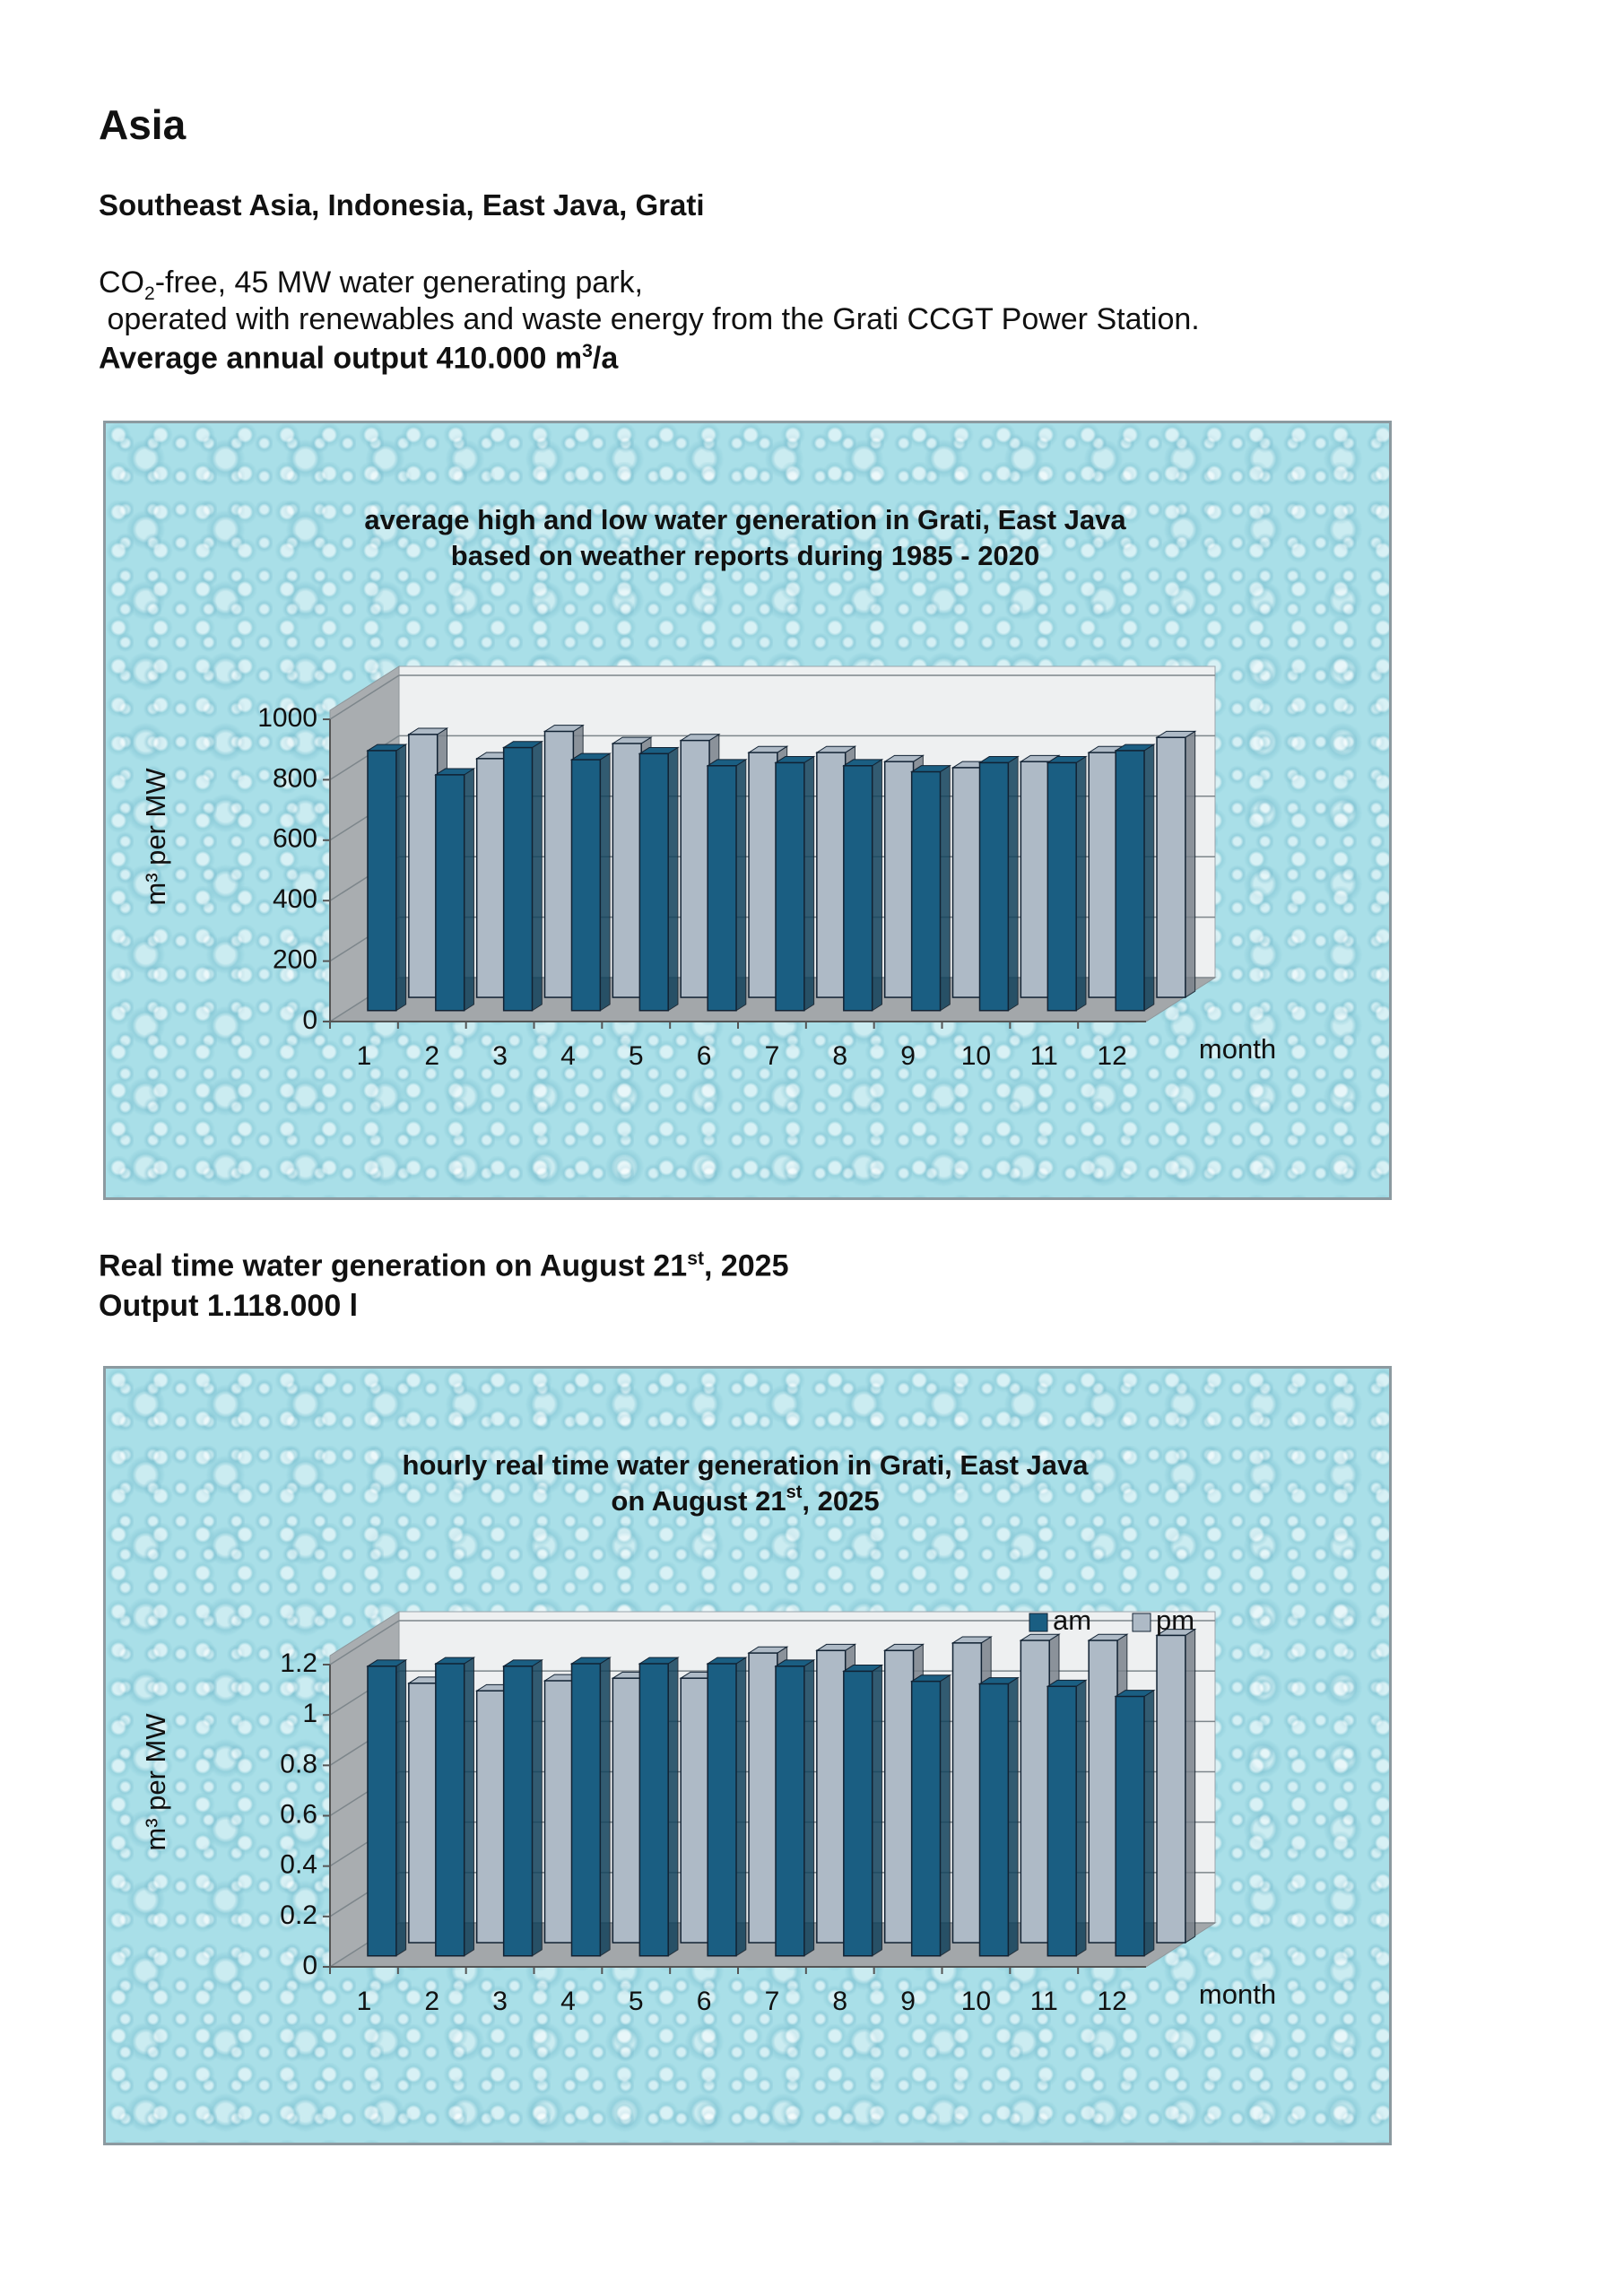 This screenshot has width=1624, height=2296. What do you see at coordinates (228, 1306) in the screenshot?
I see `realtime-line: Output 1.118.000 l` at bounding box center [228, 1306].